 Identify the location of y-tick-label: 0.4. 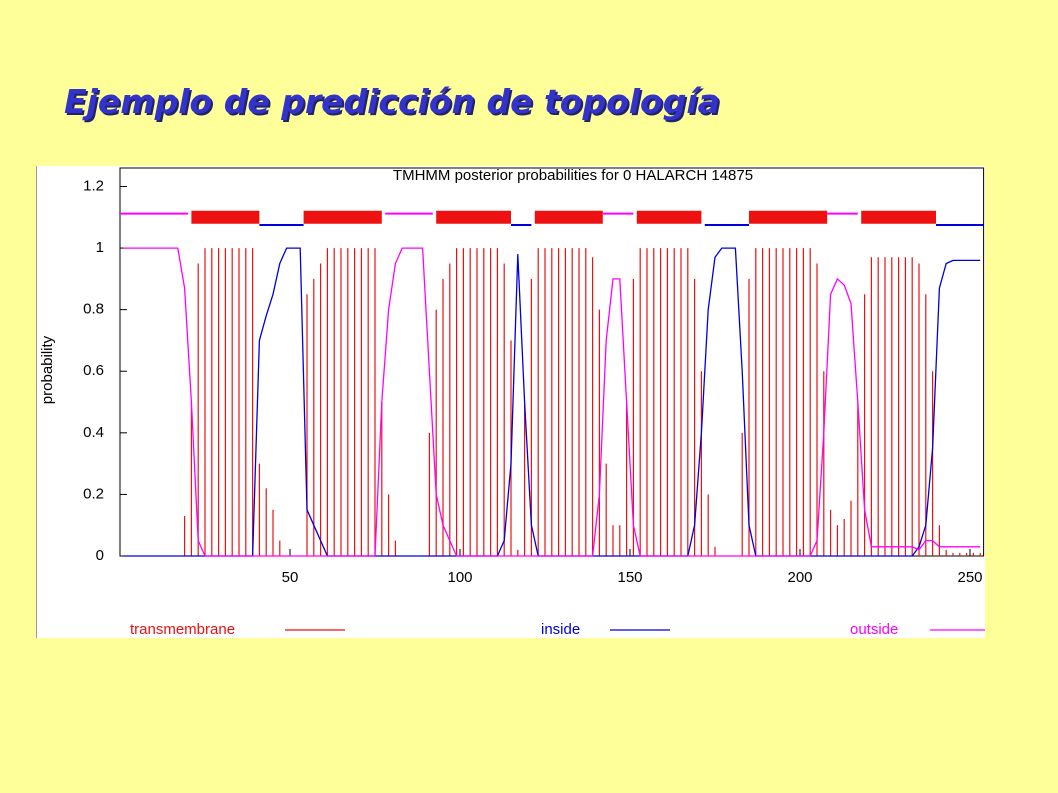
(93, 432).